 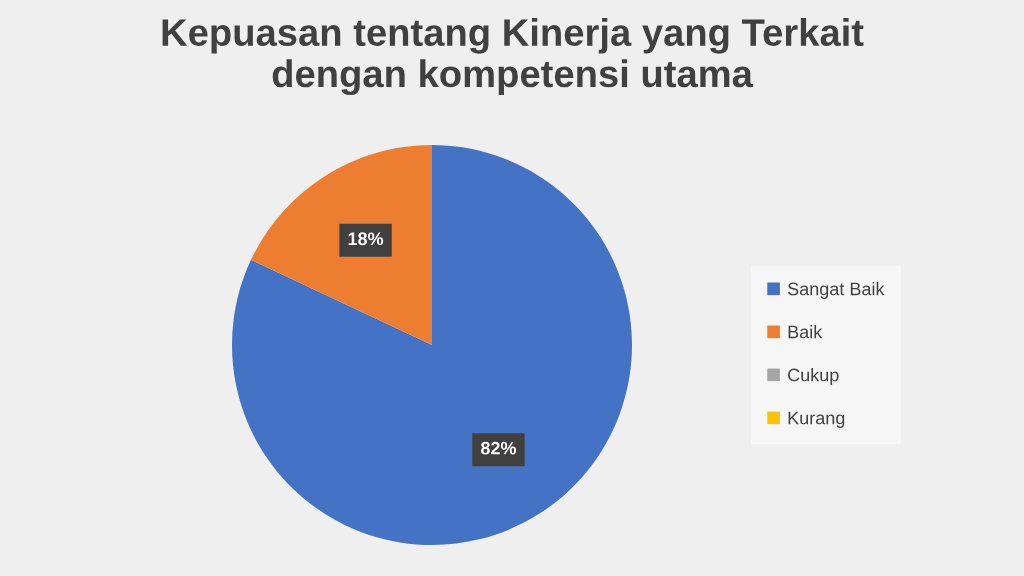 What do you see at coordinates (813, 376) in the screenshot?
I see `legend-label: Cukup` at bounding box center [813, 376].